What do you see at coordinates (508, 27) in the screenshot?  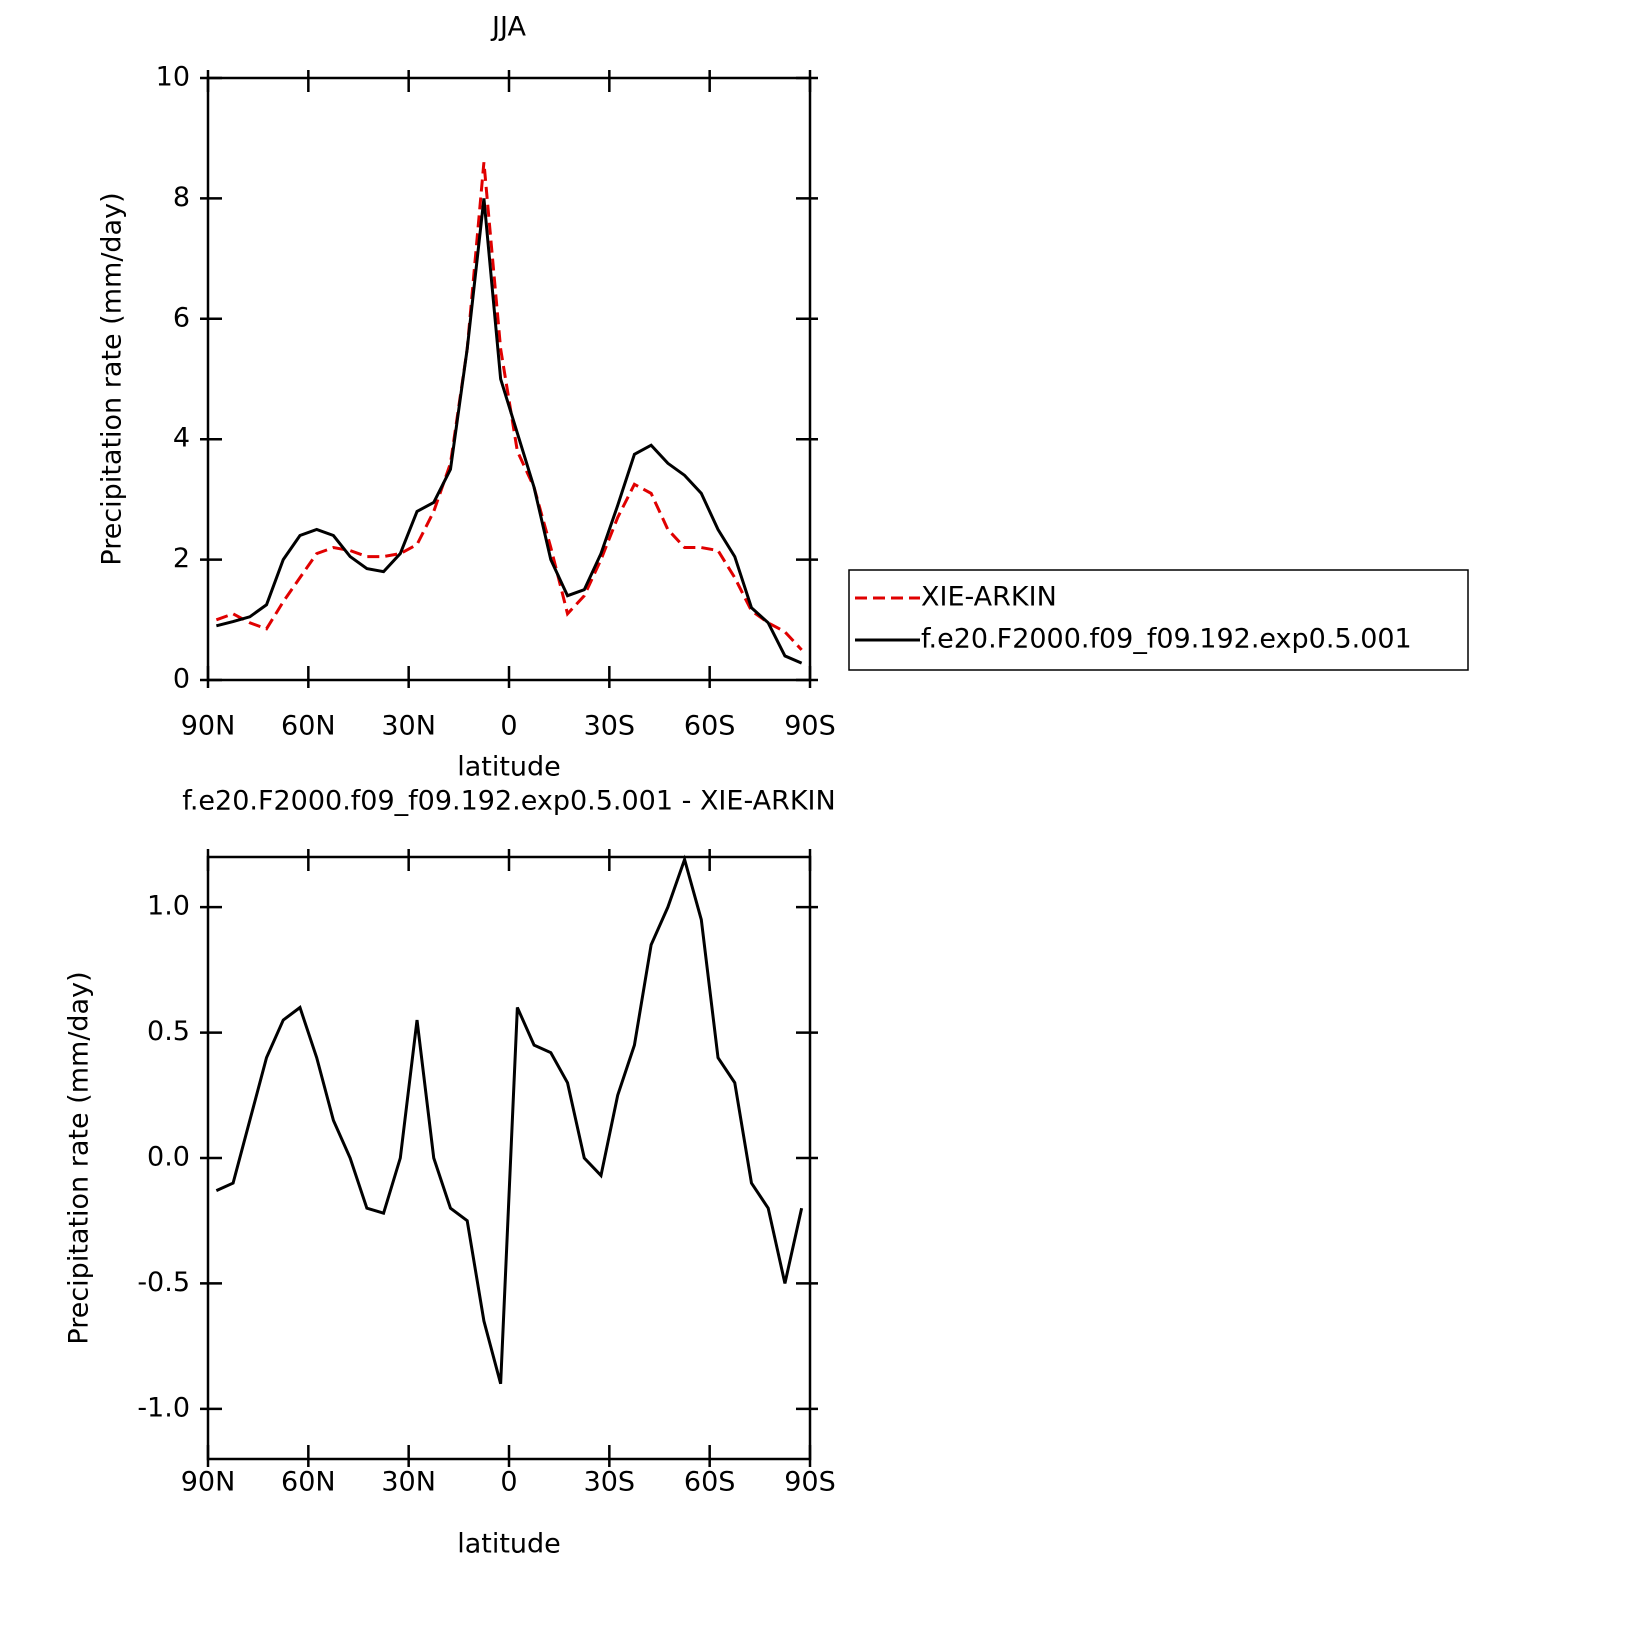 I see `chart-title: JJA` at bounding box center [508, 27].